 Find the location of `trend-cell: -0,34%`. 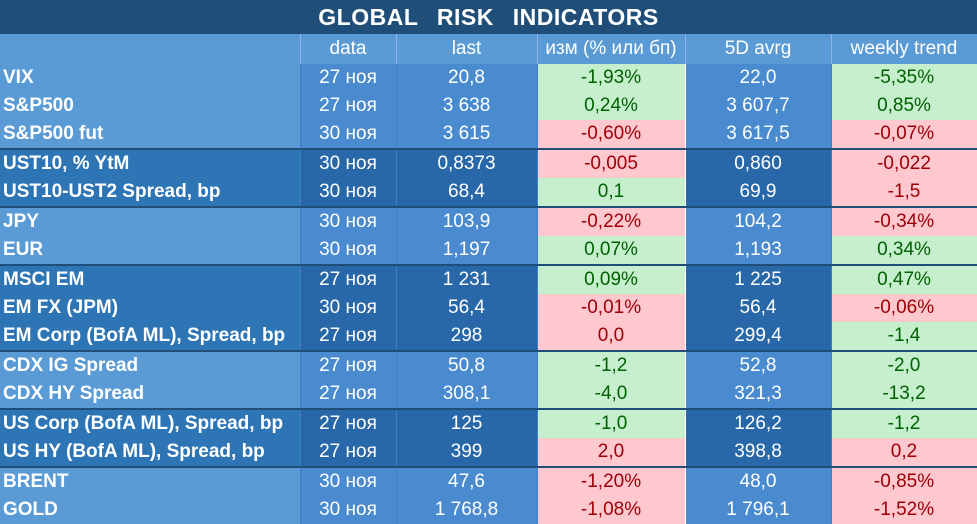

trend-cell: -0,34% is located at coordinates (904, 221).